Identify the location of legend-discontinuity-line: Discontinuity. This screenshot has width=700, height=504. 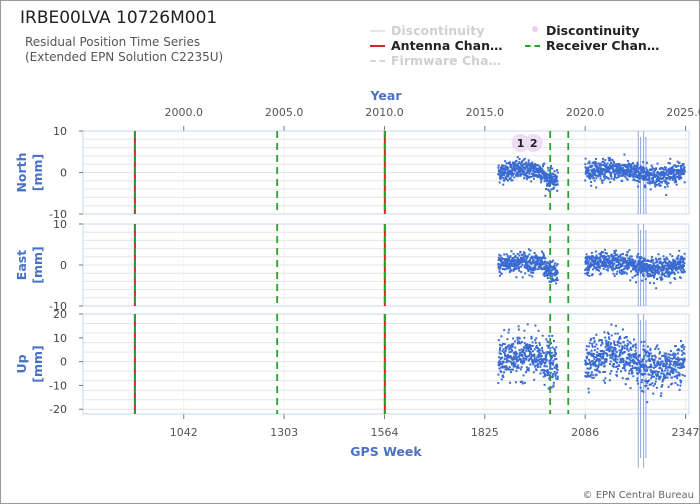
(427, 30).